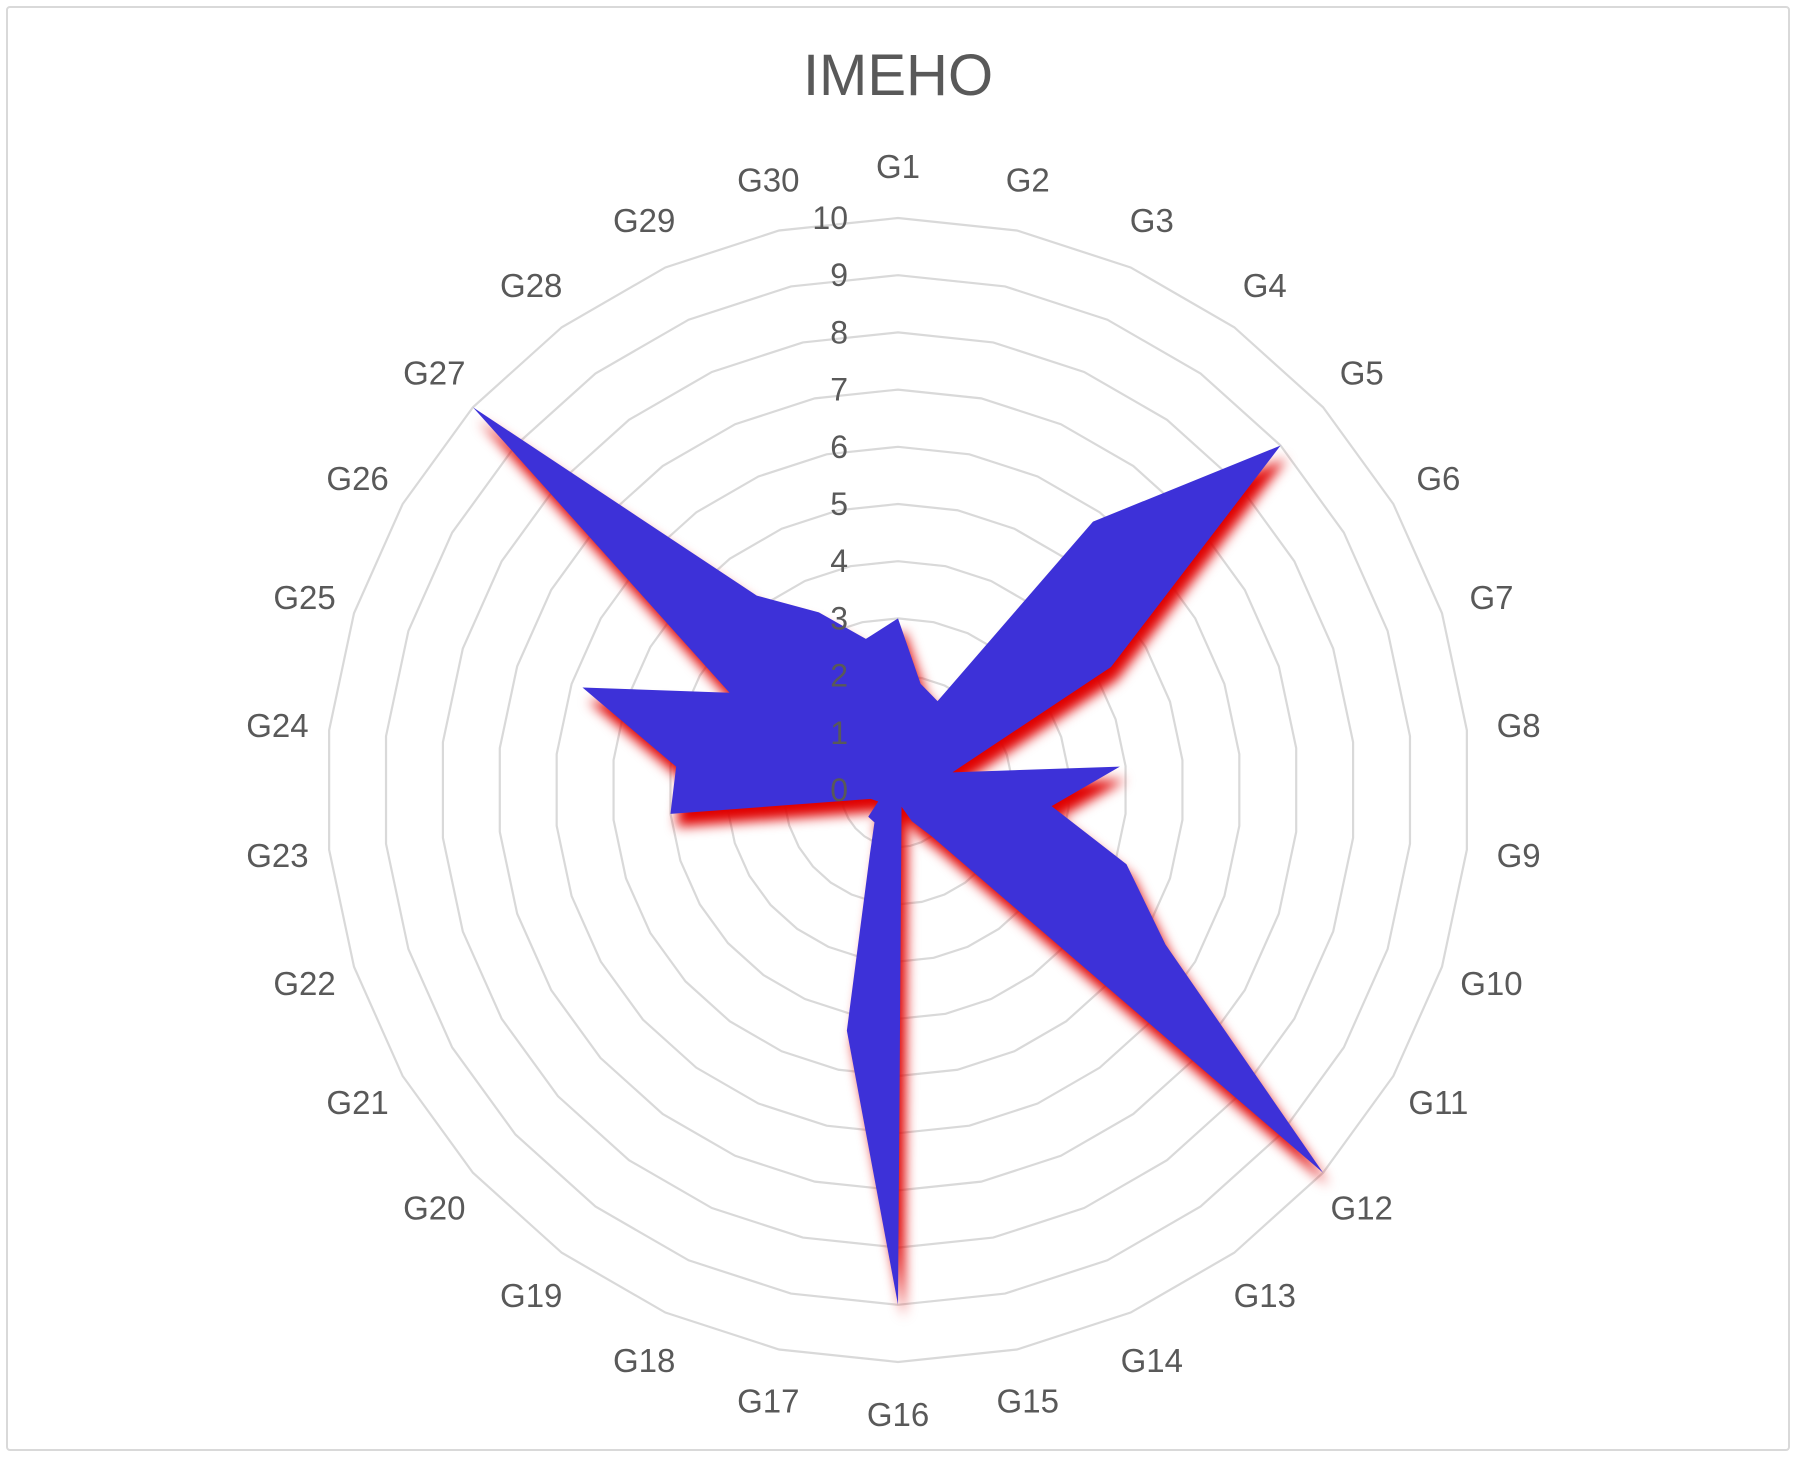  What do you see at coordinates (1265, 1295) in the screenshot?
I see `category-label: G13` at bounding box center [1265, 1295].